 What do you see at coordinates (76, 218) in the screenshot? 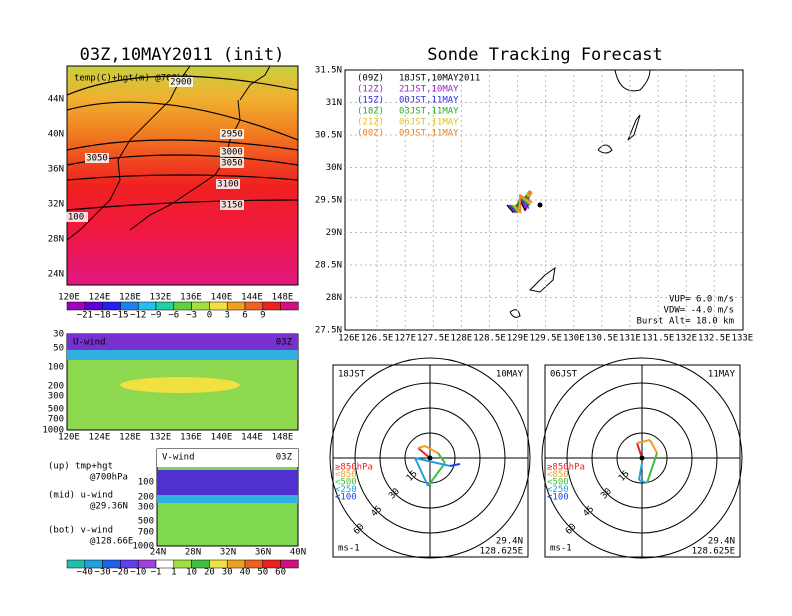
I see `contour-label: 100` at bounding box center [76, 218].